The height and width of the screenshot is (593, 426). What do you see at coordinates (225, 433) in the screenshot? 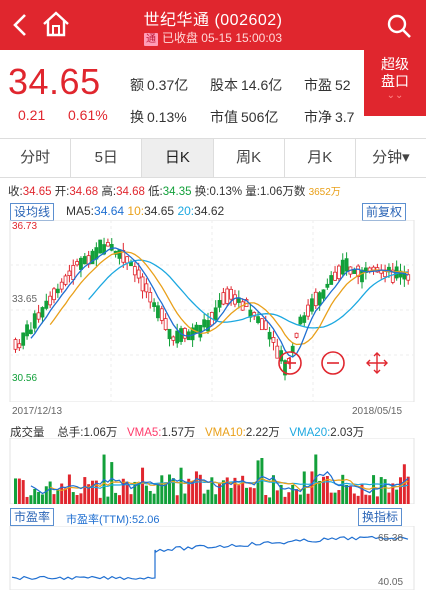
I see `vma10-label: VMA10:` at bounding box center [225, 433].